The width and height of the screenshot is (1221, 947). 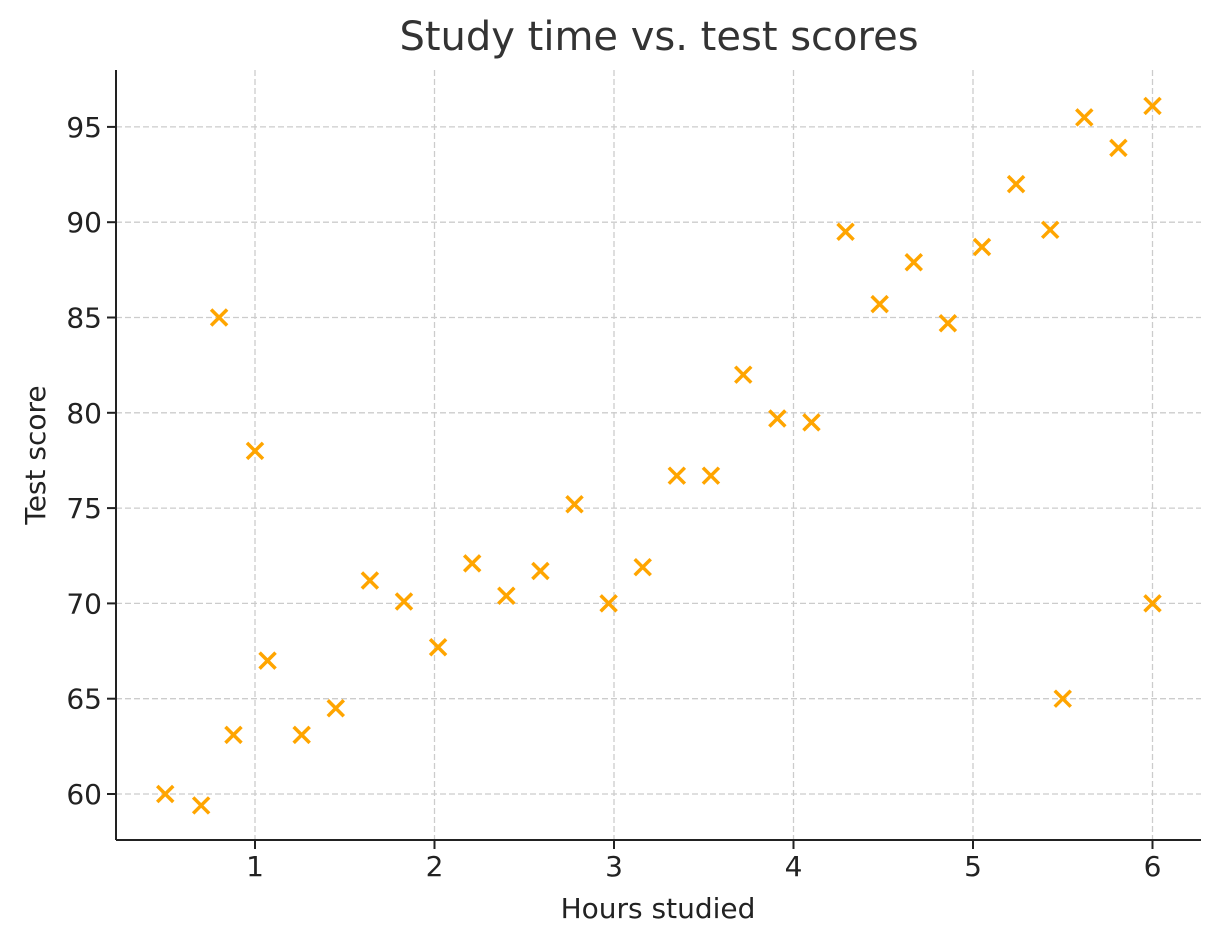 I want to click on y-tick-label: 75, so click(x=84, y=508).